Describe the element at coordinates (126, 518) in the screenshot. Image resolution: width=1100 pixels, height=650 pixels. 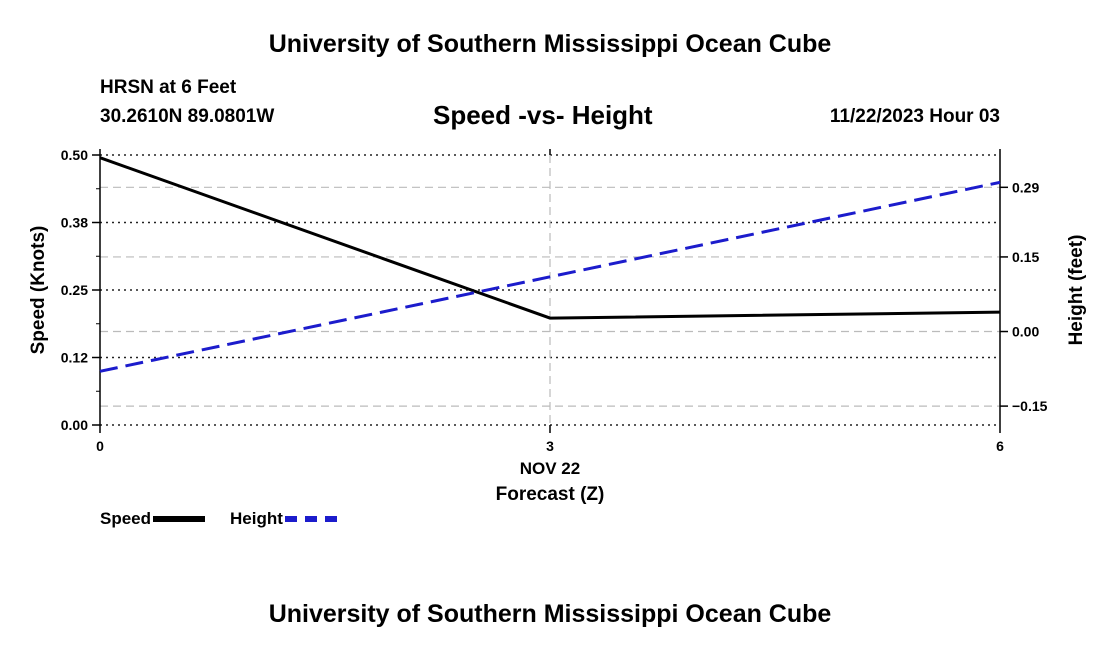
I see `legend-speed-label: Speed` at that location.